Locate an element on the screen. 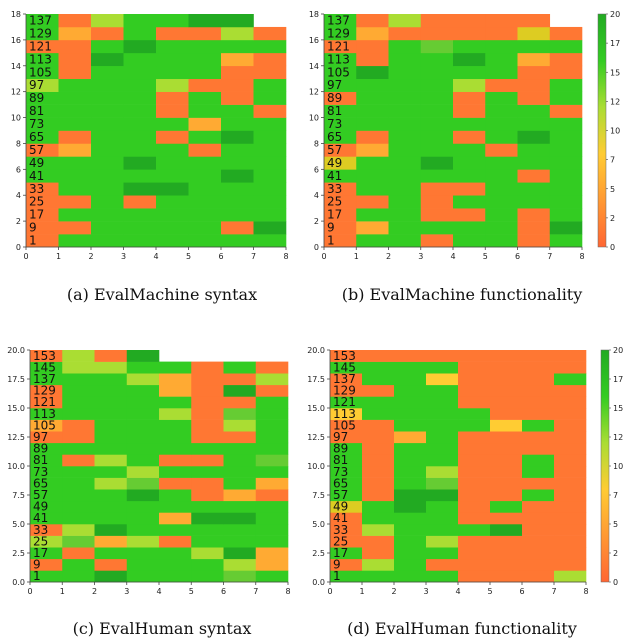 The width and height of the screenshot is (626, 642). y-tick-label: 17.5 is located at coordinates (16, 379).